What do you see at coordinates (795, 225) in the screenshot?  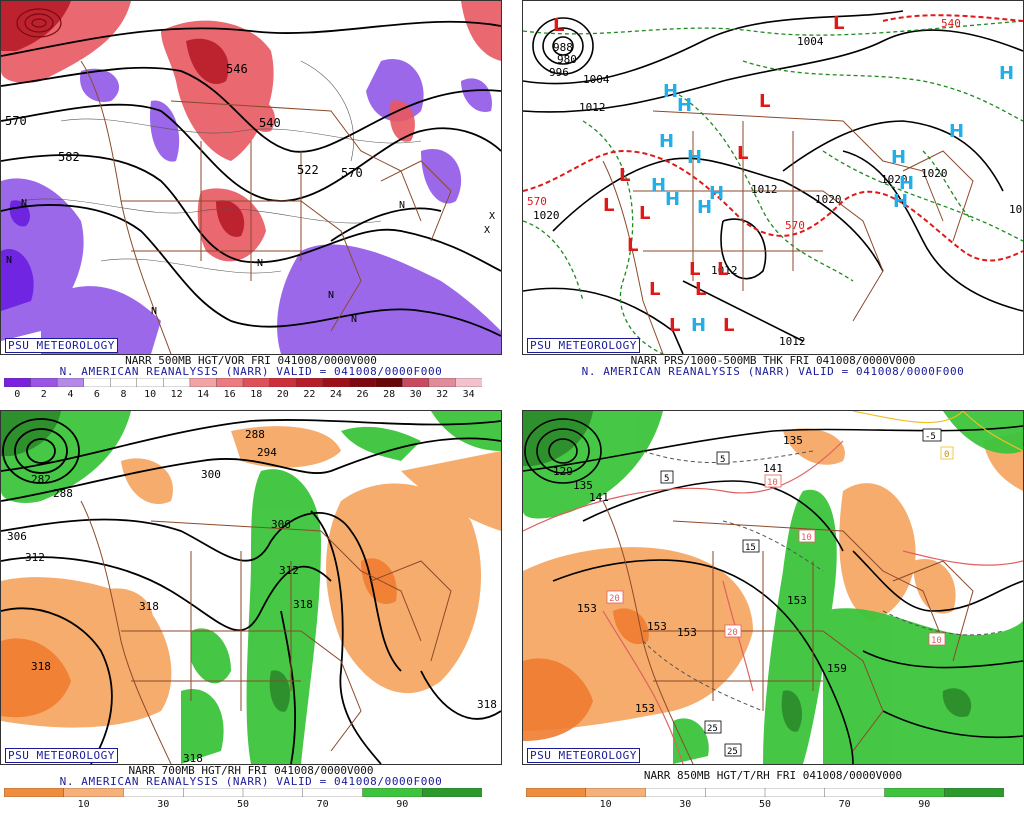 I see `thickness-label: 570` at bounding box center [795, 225].